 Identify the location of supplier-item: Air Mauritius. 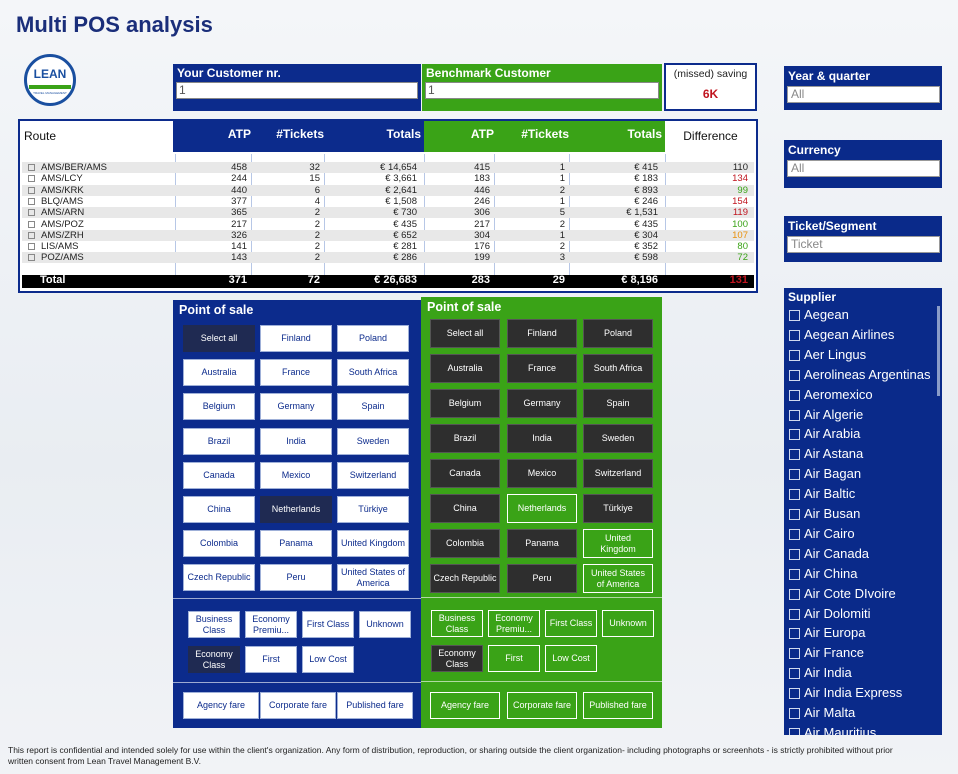
(840, 729).